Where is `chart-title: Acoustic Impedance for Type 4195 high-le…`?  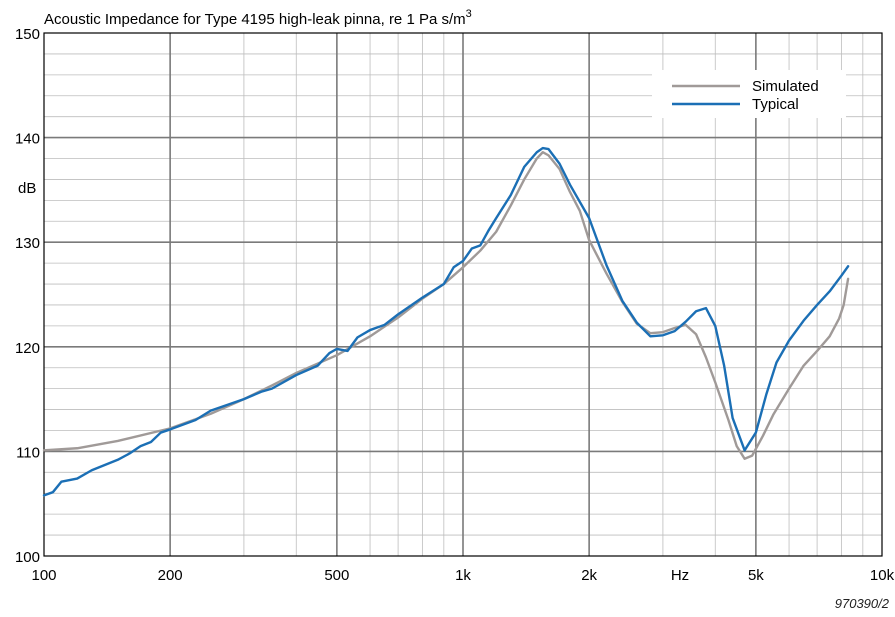 chart-title: Acoustic Impedance for Type 4195 high-le… is located at coordinates (258, 18).